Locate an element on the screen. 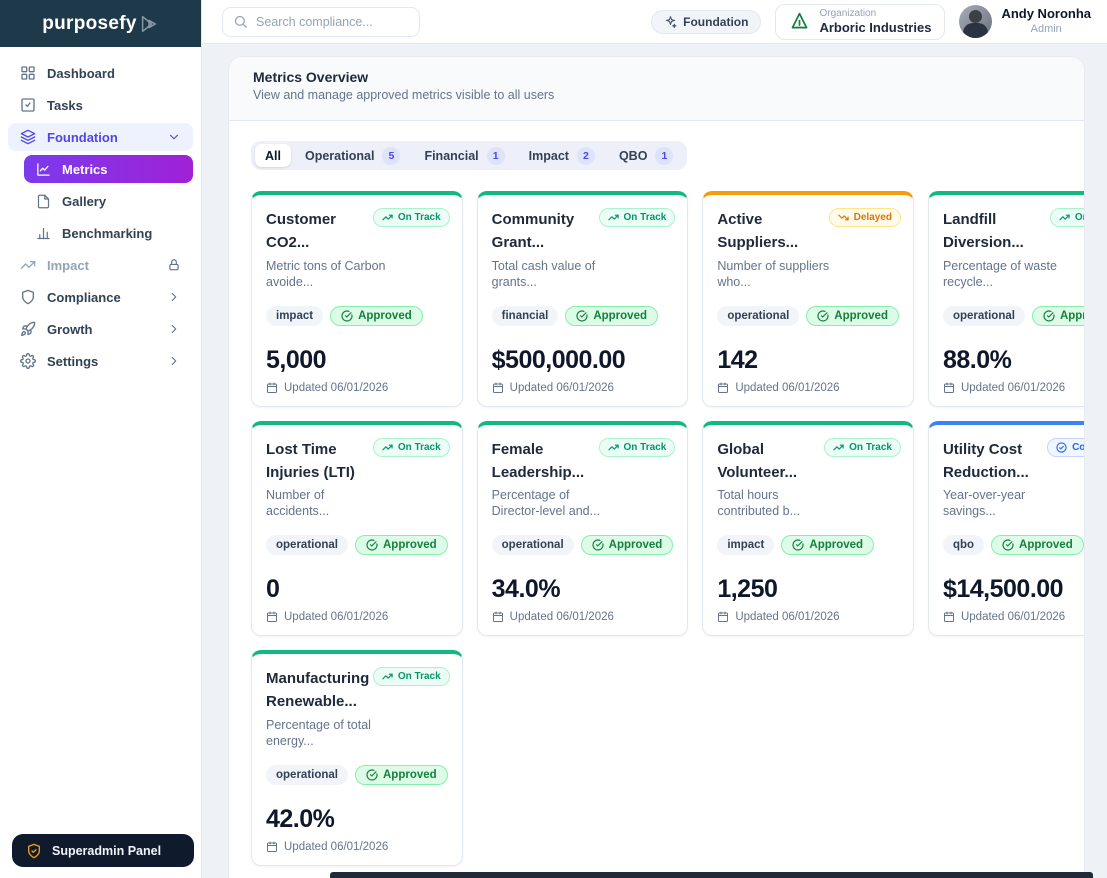  category-tag: impact is located at coordinates (295, 315).